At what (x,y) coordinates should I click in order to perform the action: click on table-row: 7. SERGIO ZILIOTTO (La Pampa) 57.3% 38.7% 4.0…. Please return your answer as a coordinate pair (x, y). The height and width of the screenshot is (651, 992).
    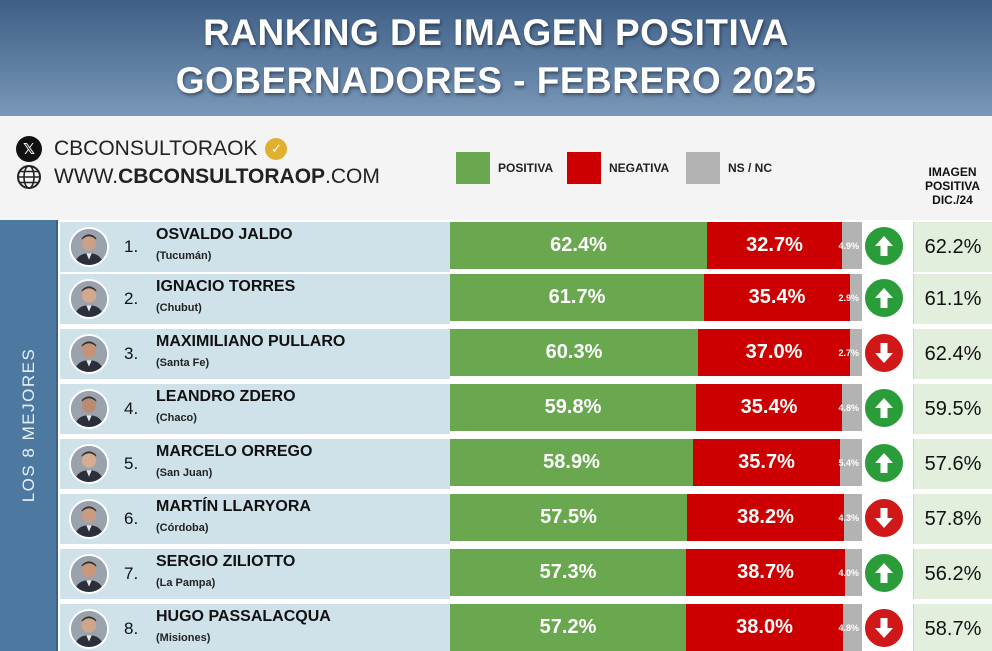
    Looking at the image, I should click on (526, 574).